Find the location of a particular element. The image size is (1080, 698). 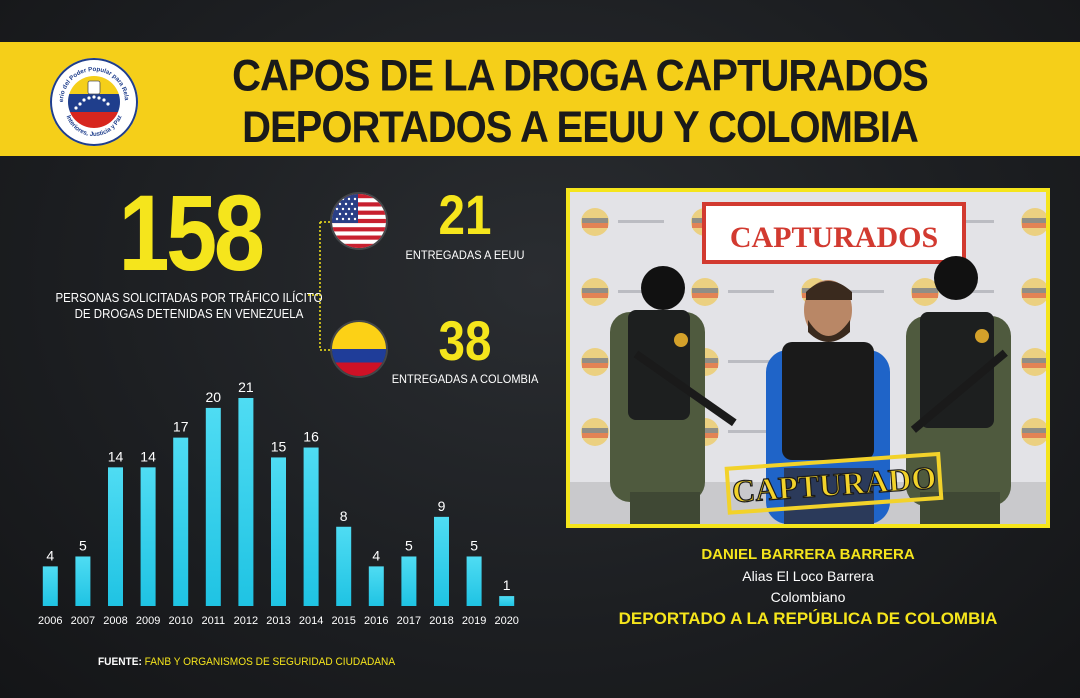

value-label-2008: 14 is located at coordinates (116, 456).